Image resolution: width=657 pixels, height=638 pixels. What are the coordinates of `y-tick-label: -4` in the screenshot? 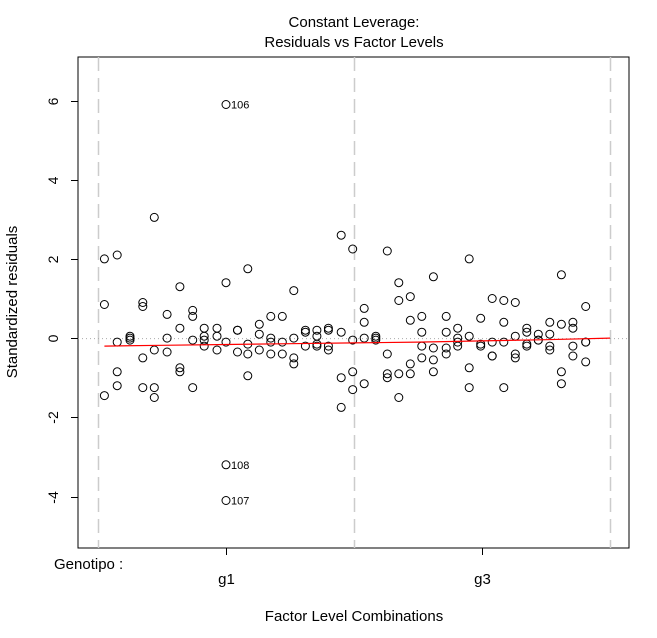 It's located at (53, 497).